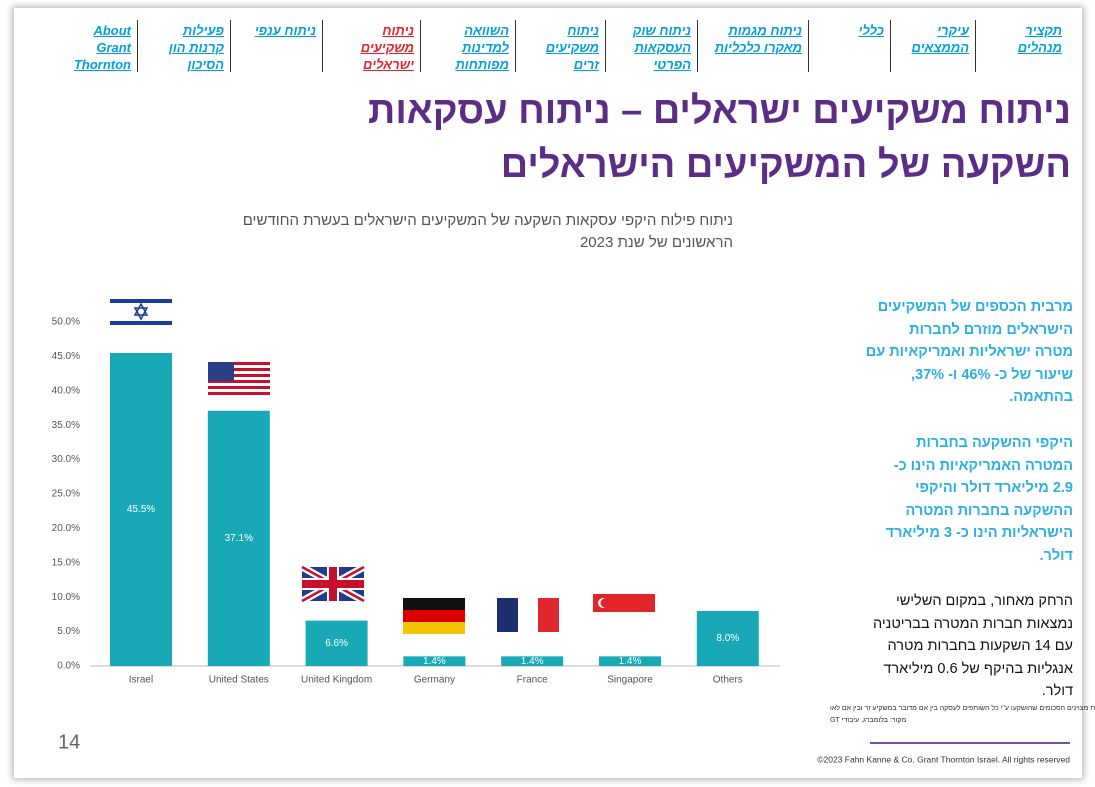 This screenshot has width=1095, height=787. Describe the element at coordinates (661, 30) in the screenshot. I see `nav-link-line: ניתוח שוק` at that location.